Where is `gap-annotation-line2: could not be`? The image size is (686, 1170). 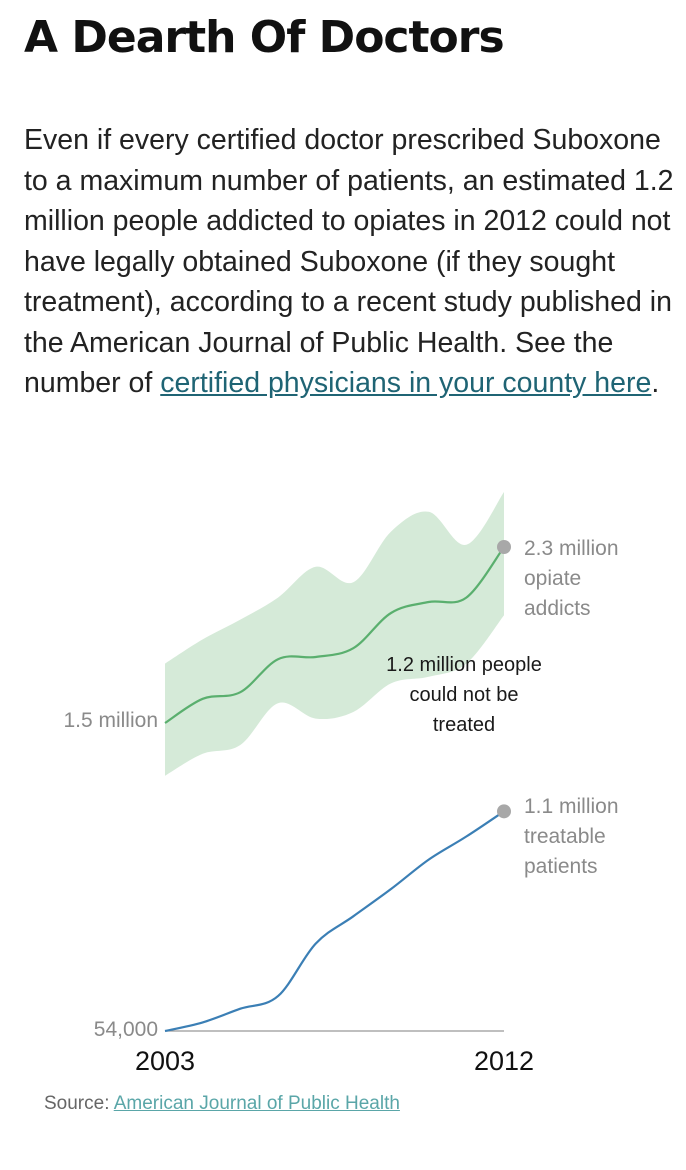
gap-annotation-line2: could not be is located at coordinates (464, 695).